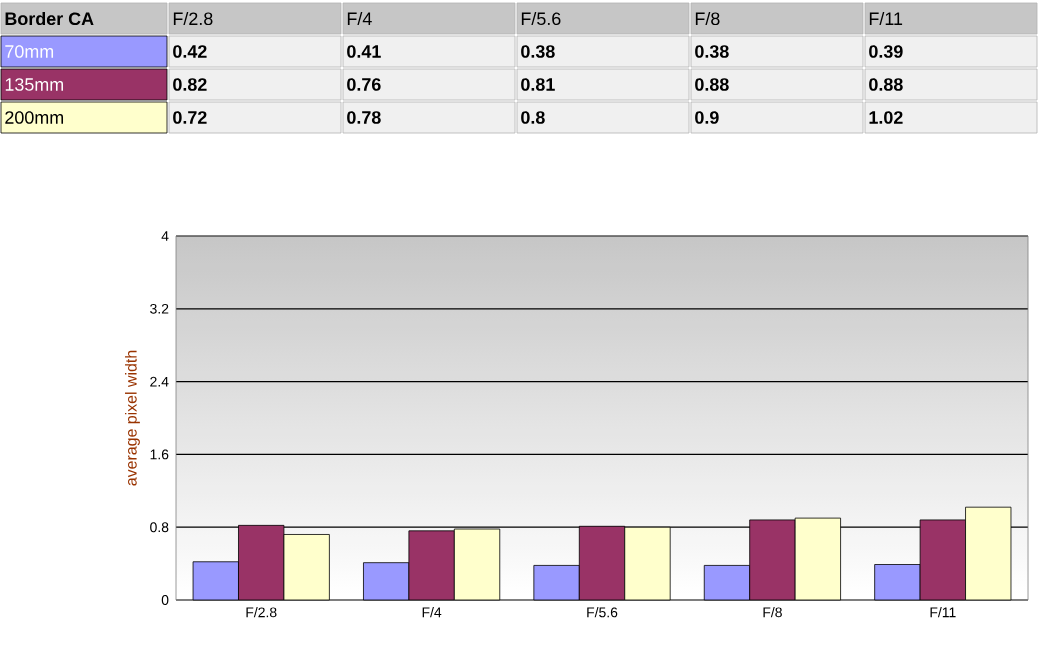  Describe the element at coordinates (364, 51) in the screenshot. I see `data-label: 0.41` at that location.